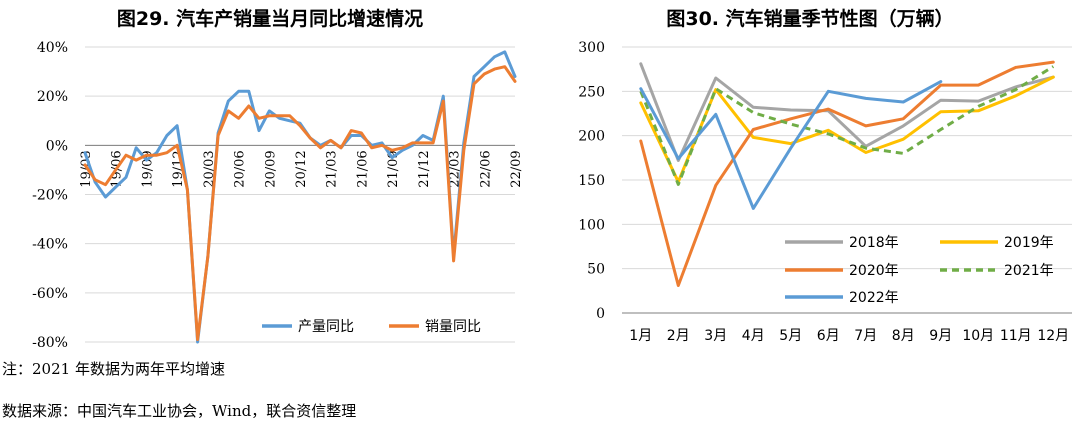 The height and width of the screenshot is (430, 1080). Describe the element at coordinates (1053, 336) in the screenshot. I see `x-tick-label: 12月` at that location.